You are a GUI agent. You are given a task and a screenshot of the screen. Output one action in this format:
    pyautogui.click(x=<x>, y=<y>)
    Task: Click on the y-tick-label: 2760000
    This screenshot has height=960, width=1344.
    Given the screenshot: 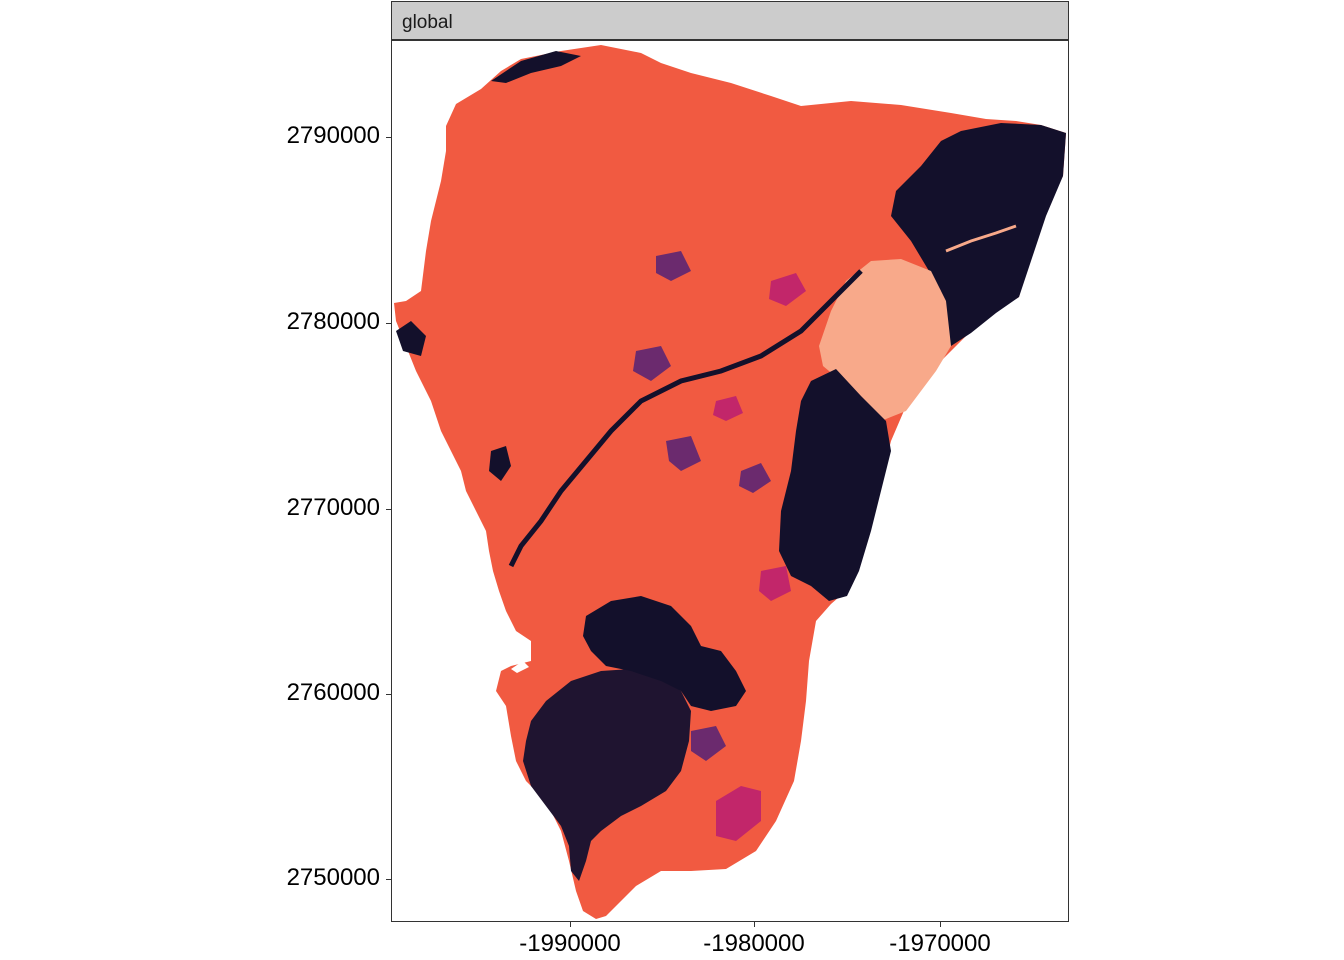 What is the action you would take?
    pyautogui.click(x=333, y=692)
    